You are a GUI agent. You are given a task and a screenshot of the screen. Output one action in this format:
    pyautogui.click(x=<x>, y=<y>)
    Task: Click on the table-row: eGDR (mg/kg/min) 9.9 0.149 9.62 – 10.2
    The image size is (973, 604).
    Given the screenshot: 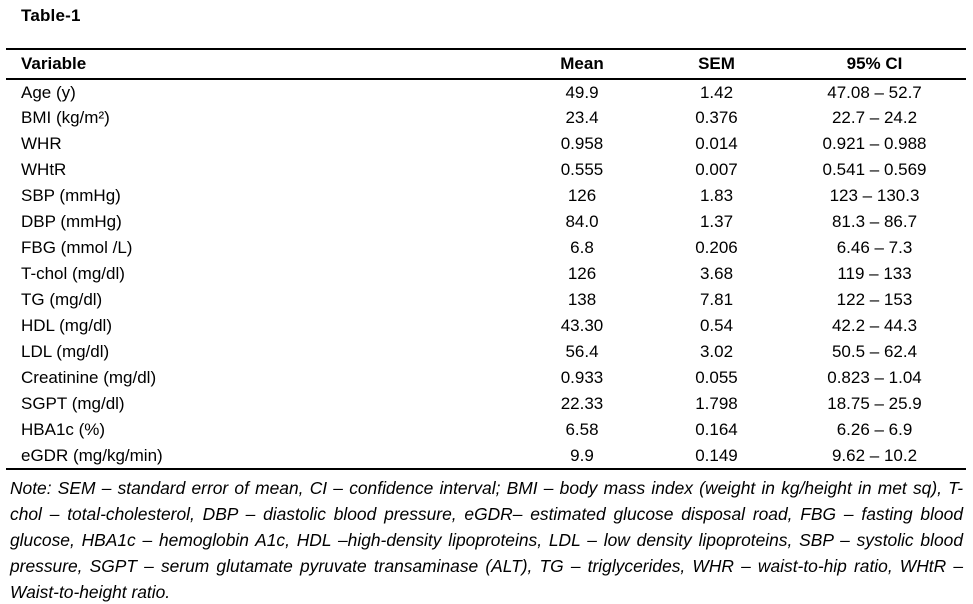 What is the action you would take?
    pyautogui.click(x=486, y=456)
    